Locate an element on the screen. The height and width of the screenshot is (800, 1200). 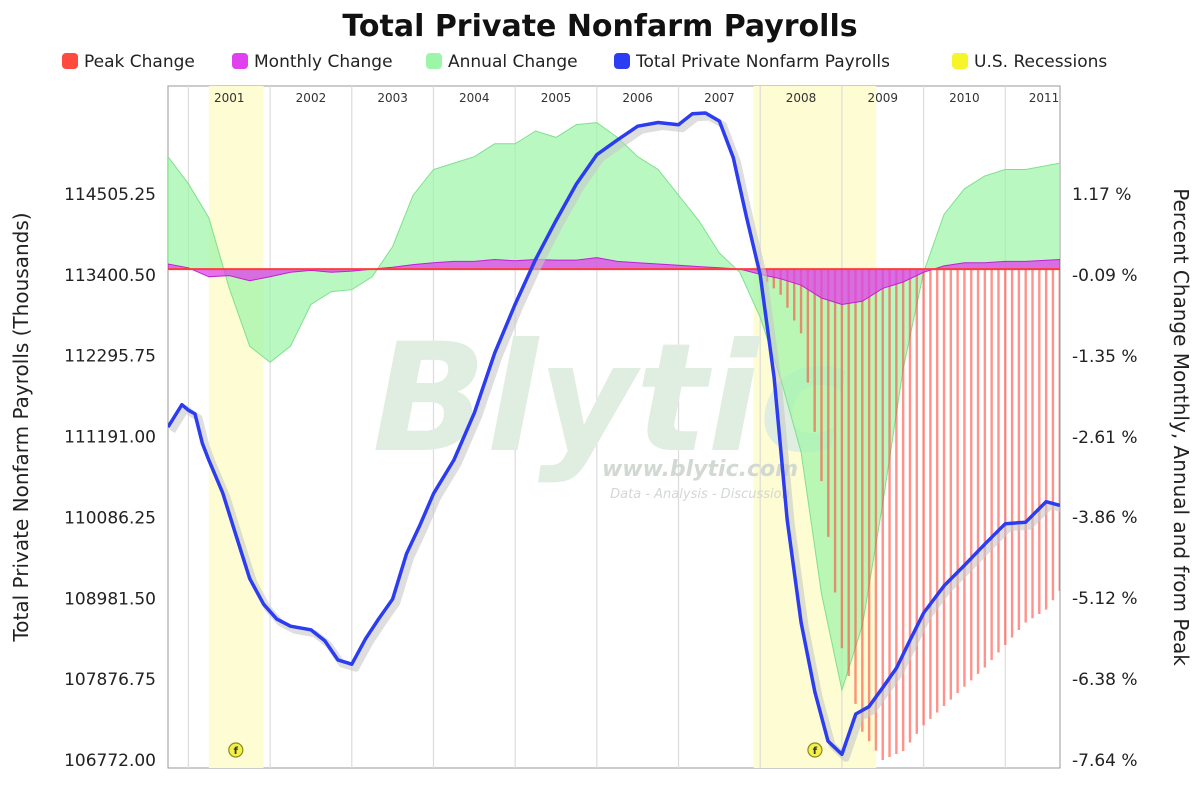
year-label: 2009 is located at coordinates (882, 98).